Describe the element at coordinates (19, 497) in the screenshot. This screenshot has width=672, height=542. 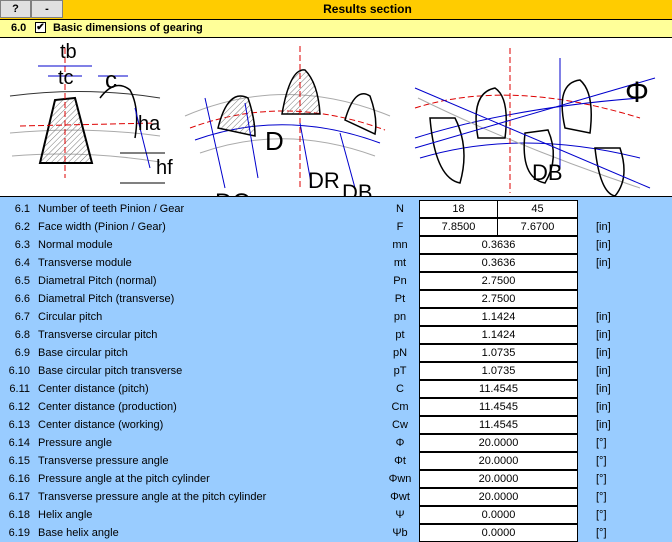
I see `row-number: 6.17` at that location.